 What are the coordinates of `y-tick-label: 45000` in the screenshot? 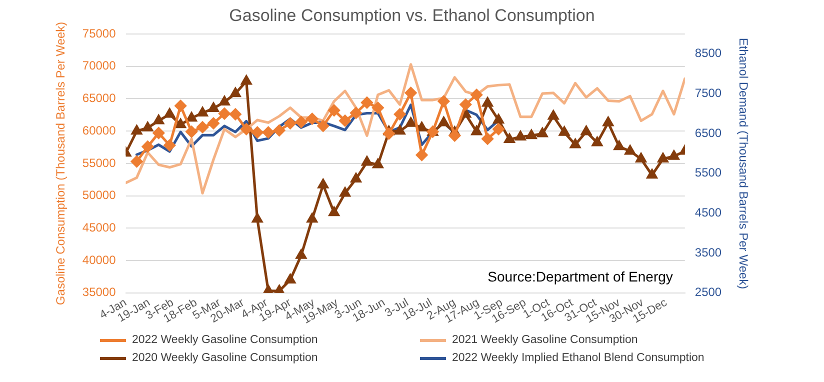 It's located at (99, 227).